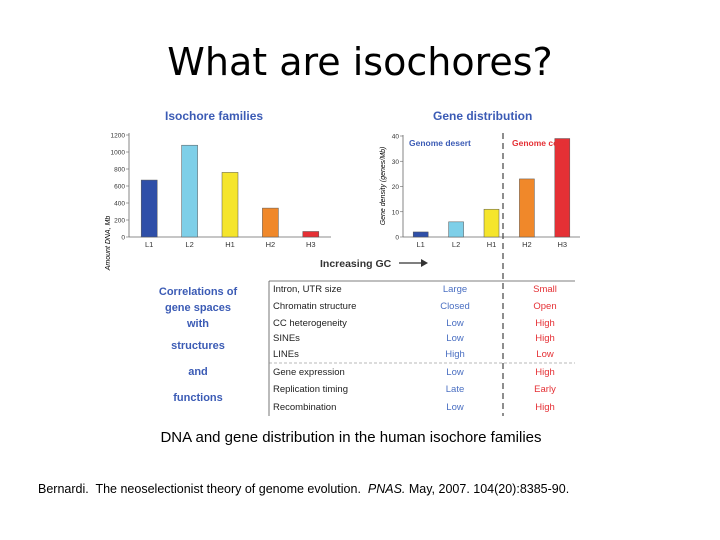  Describe the element at coordinates (230, 205) in the screenshot. I see `chart1-bar-h1` at that location.